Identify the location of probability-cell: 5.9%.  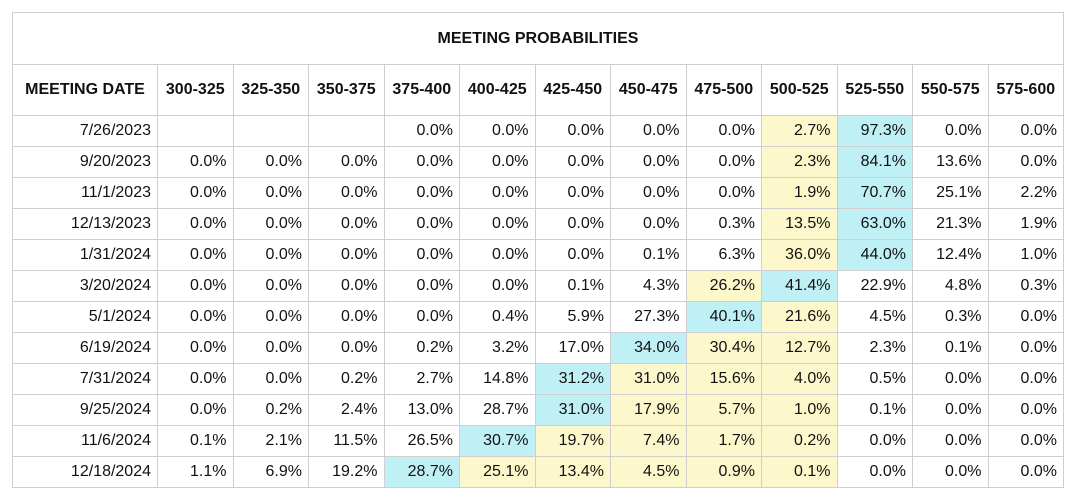
(572, 317).